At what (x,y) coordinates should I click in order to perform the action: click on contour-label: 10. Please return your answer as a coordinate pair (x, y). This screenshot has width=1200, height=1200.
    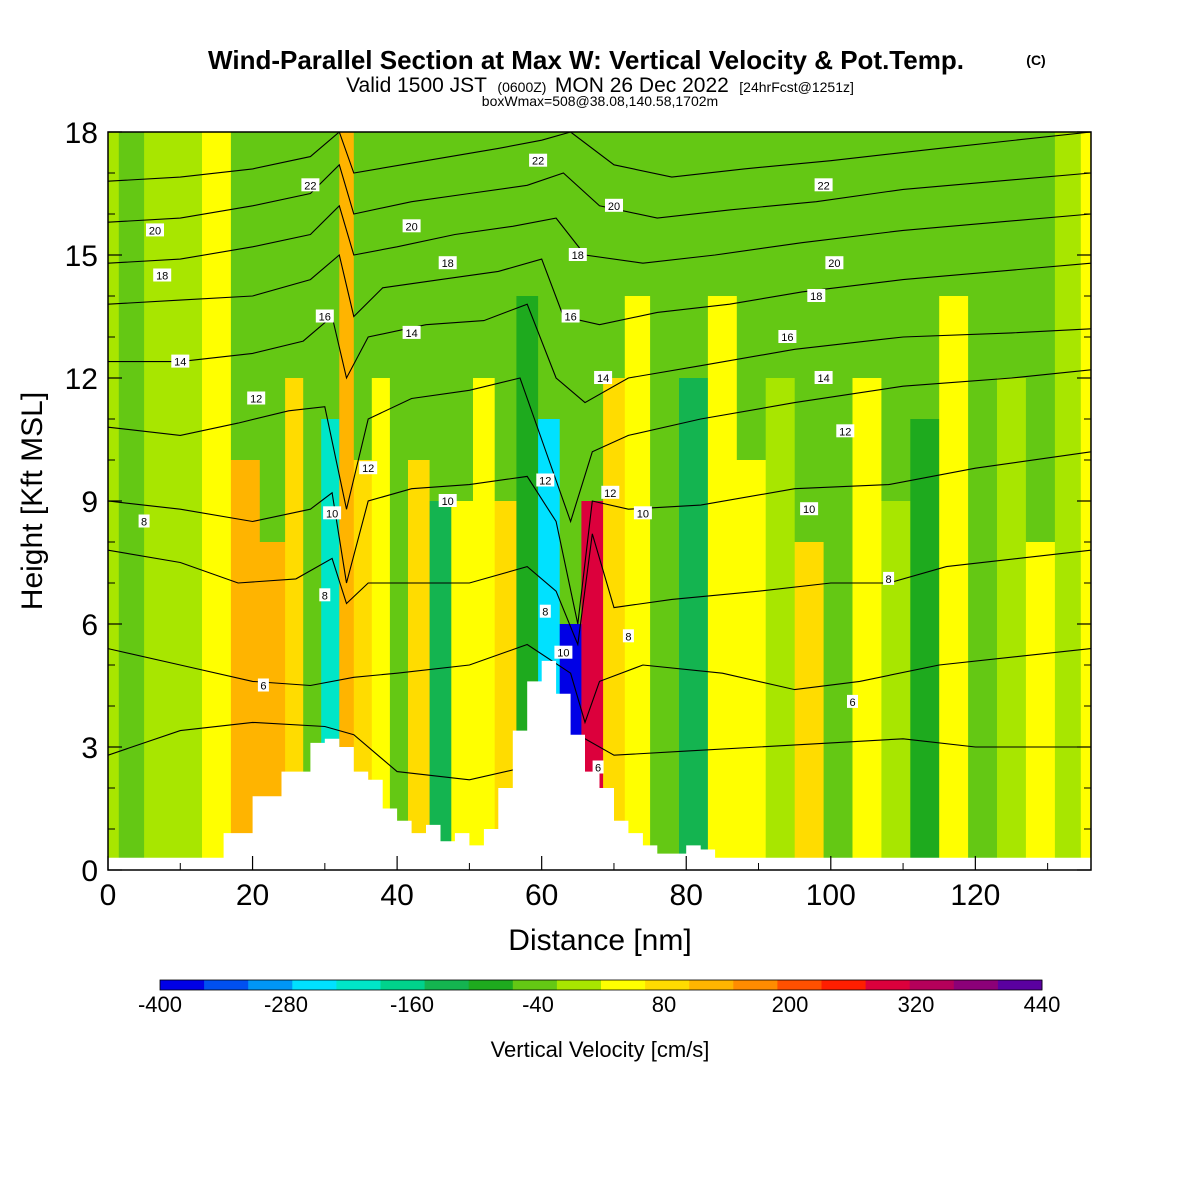
    Looking at the image, I should click on (447, 501).